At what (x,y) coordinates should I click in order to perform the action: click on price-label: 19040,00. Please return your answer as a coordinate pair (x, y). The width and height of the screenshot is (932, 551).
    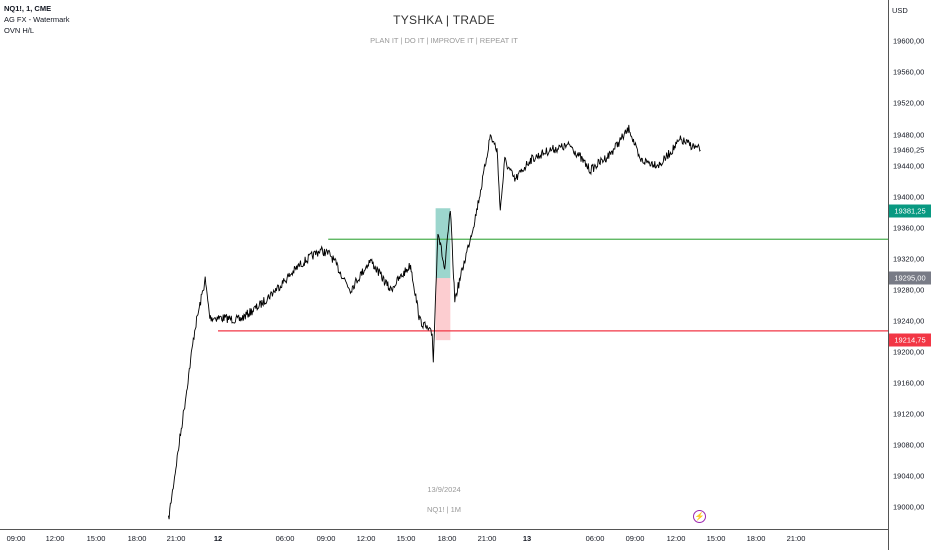
    Looking at the image, I should click on (909, 476).